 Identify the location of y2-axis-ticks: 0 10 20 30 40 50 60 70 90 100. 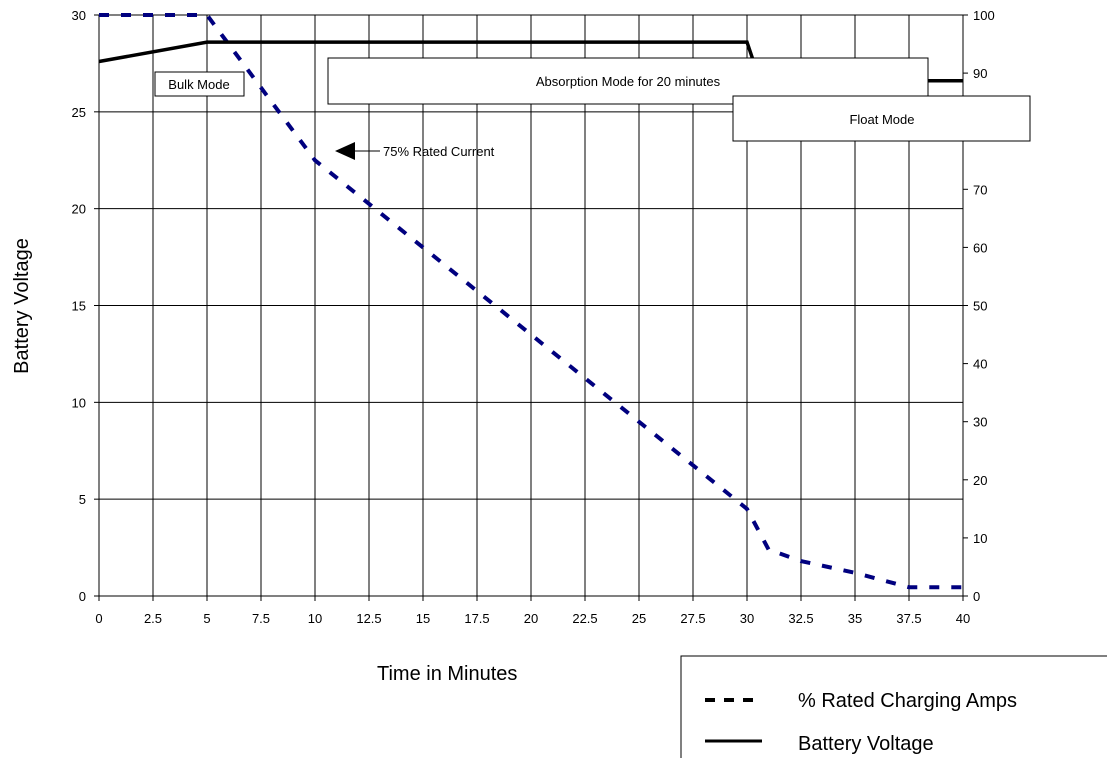
(979, 306).